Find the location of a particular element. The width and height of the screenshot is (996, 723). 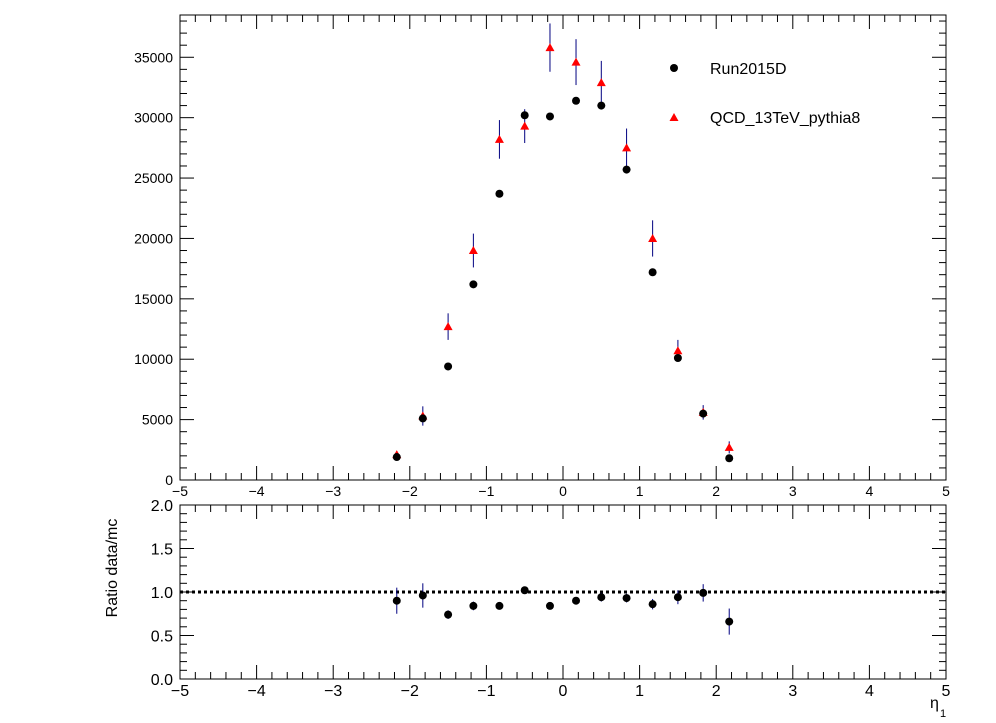

legend-marker-run2015d is located at coordinates (674, 68).